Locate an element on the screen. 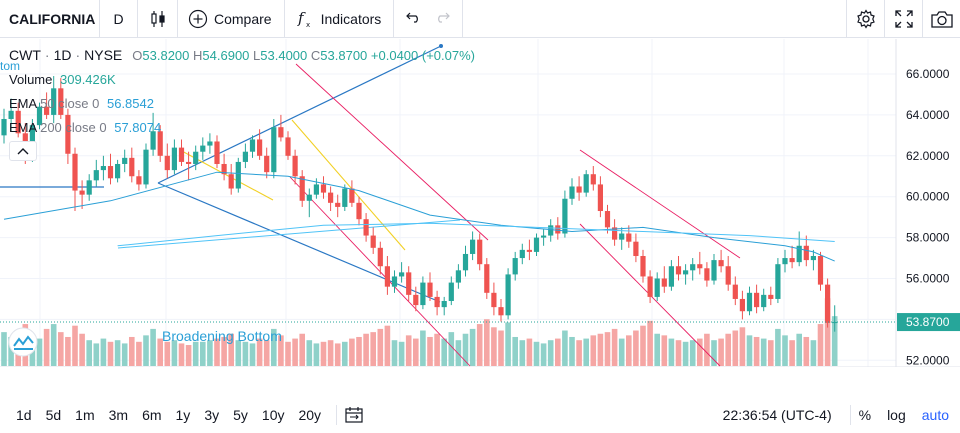 This screenshot has height=433, width=960. snapshot-button is located at coordinates (941, 19).